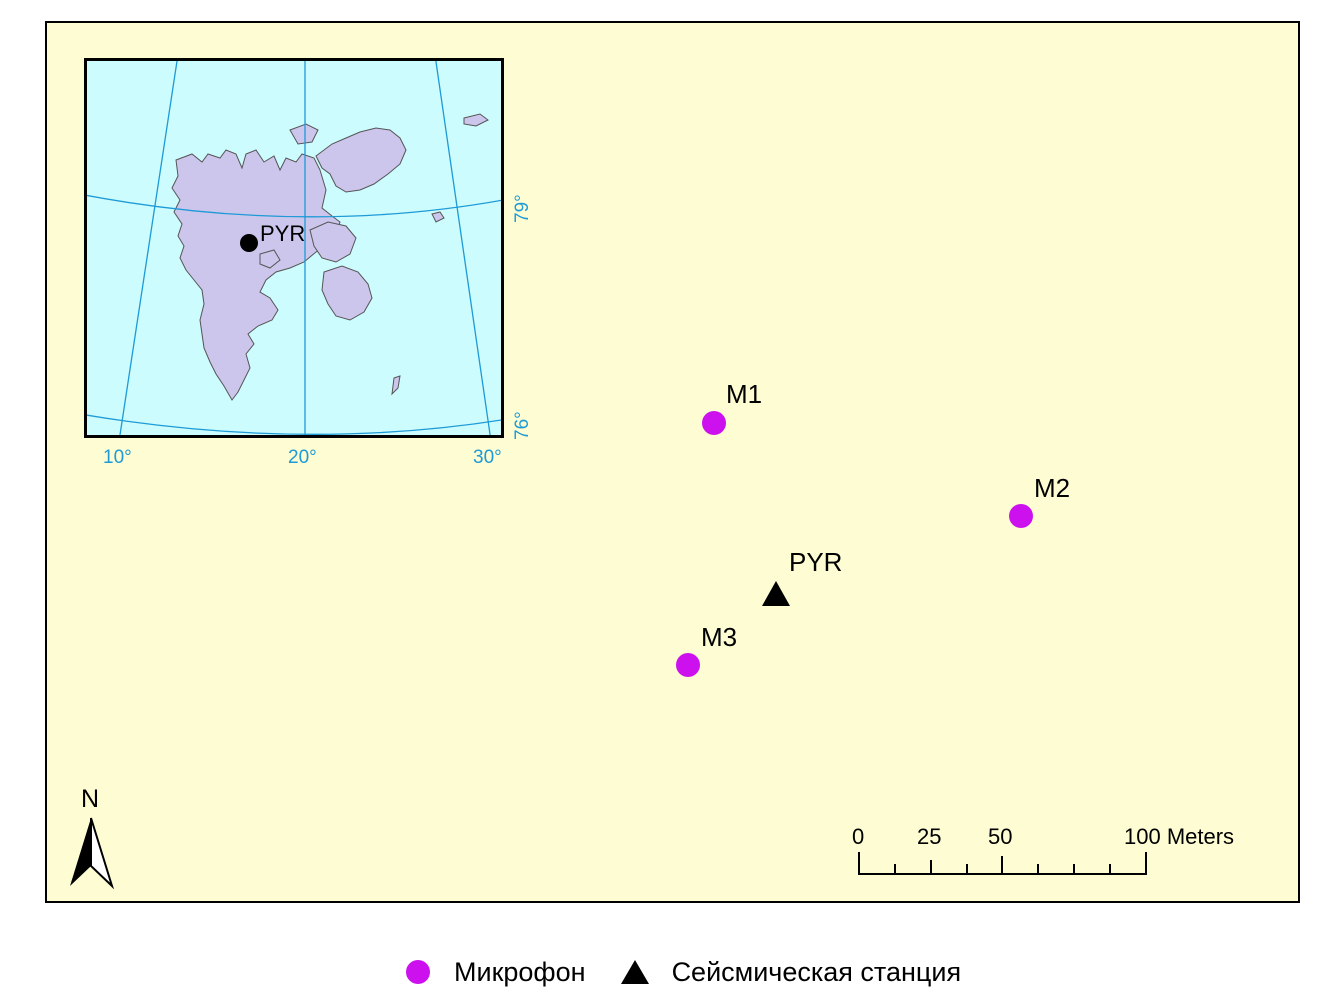 The height and width of the screenshot is (1004, 1344). Describe the element at coordinates (249, 243) in the screenshot. I see `inset-station-marker` at that location.